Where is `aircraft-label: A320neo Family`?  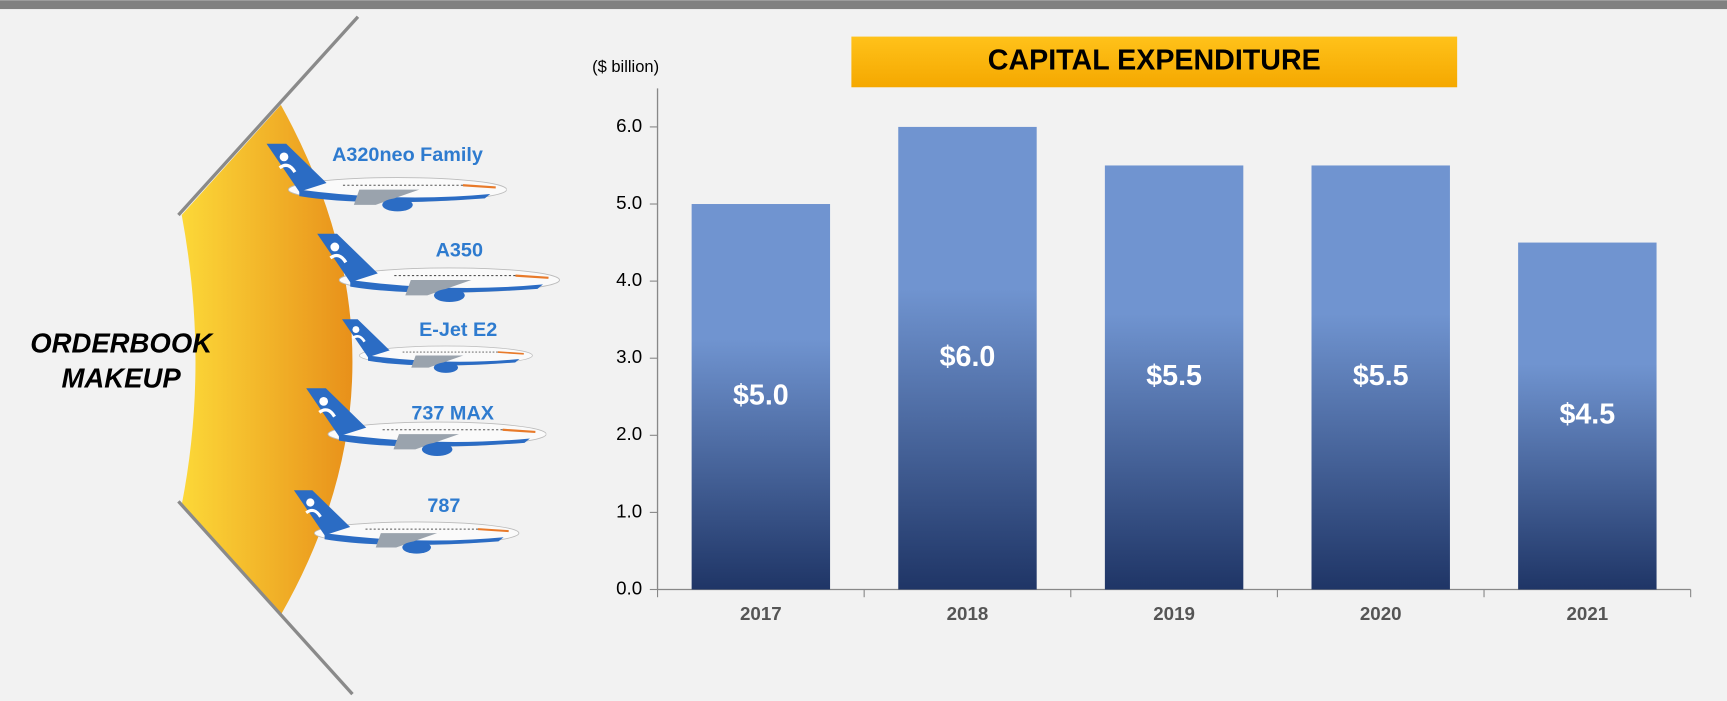 aircraft-label: A320neo Family is located at coordinates (407, 155).